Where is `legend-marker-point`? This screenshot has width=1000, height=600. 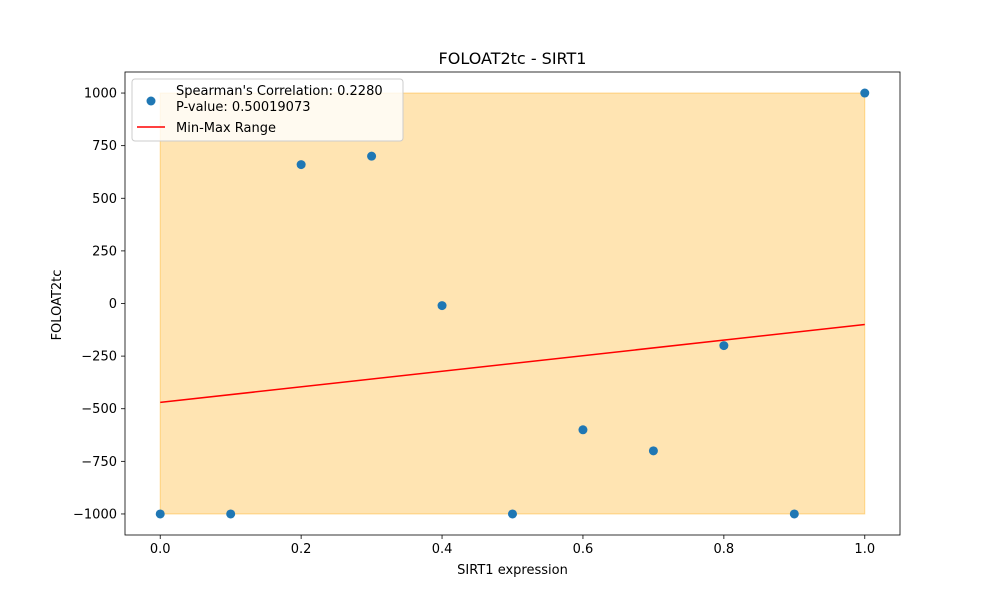 legend-marker-point is located at coordinates (151, 101).